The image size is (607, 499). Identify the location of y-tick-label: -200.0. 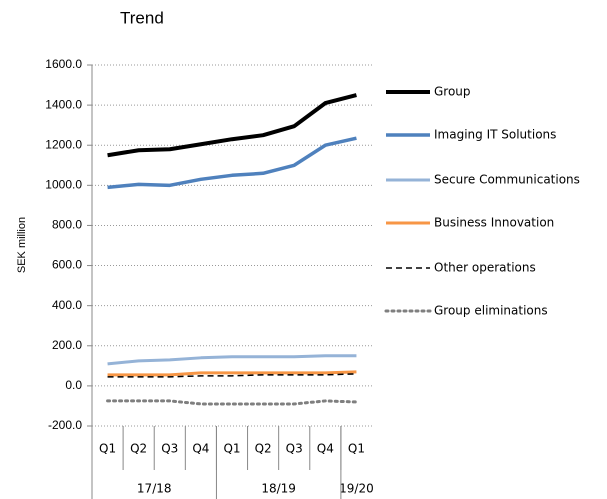
(65, 425).